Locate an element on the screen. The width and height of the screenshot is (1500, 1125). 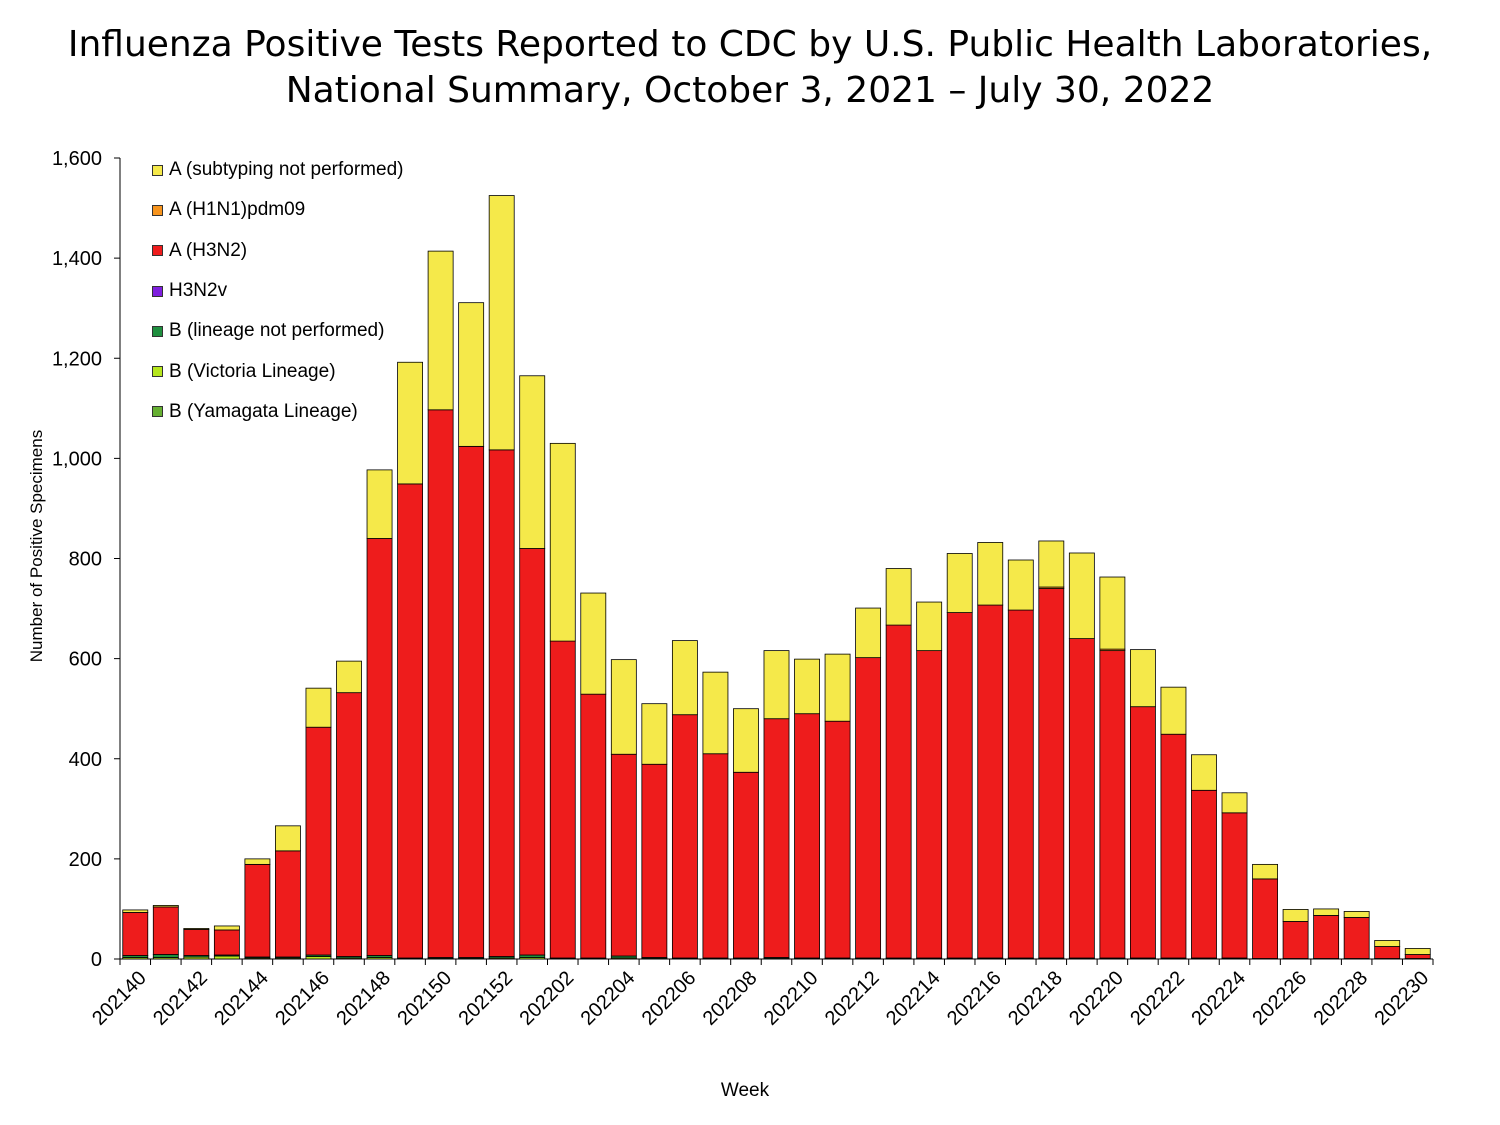
y-tick-label: 1,400 is located at coordinates (77, 259).